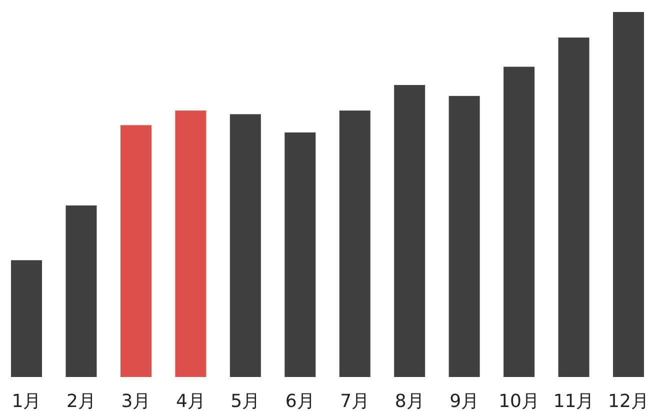  Describe the element at coordinates (27, 401) in the screenshot. I see `x-tick-label: 1月` at that location.